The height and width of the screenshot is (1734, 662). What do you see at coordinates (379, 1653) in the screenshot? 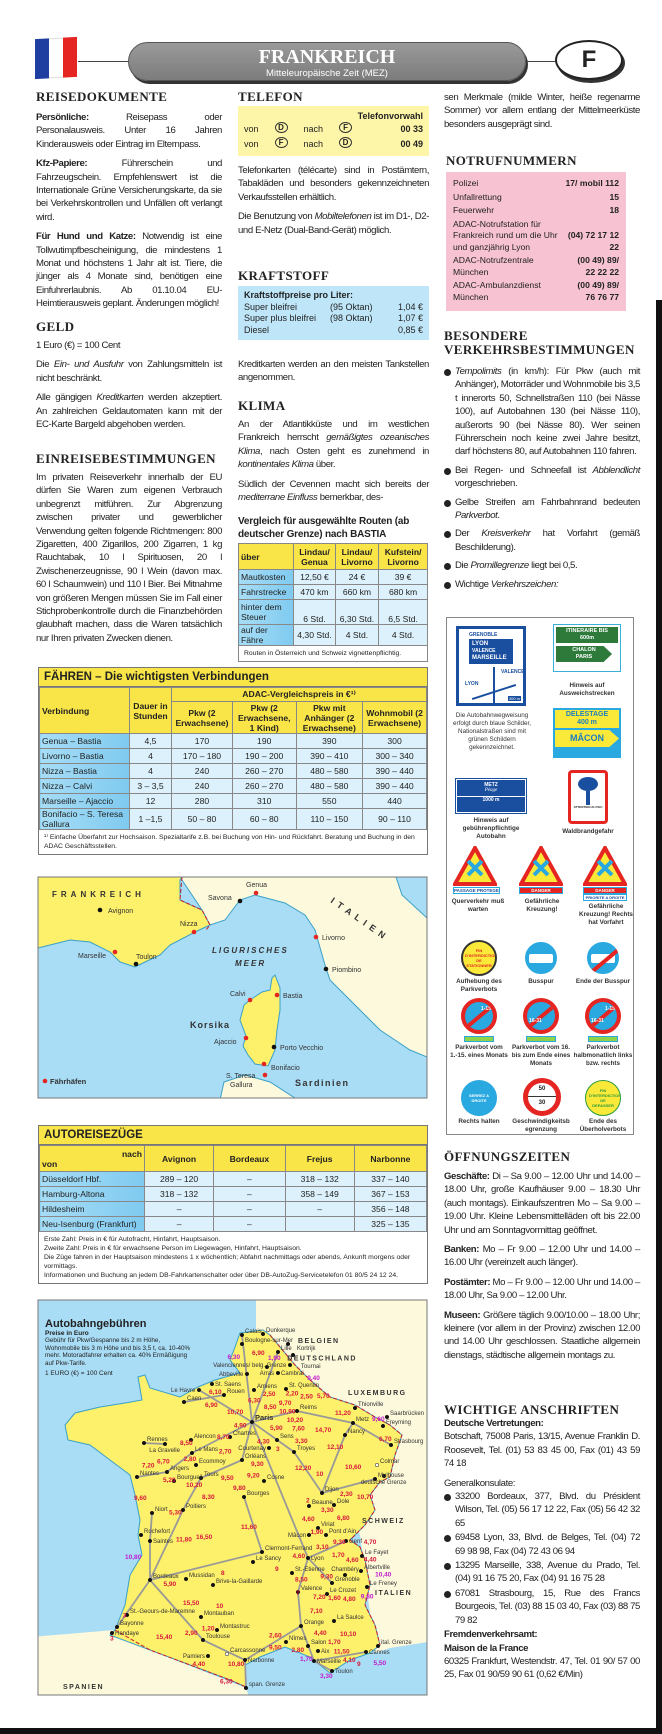
I see `city-label: Cannes` at bounding box center [379, 1653].